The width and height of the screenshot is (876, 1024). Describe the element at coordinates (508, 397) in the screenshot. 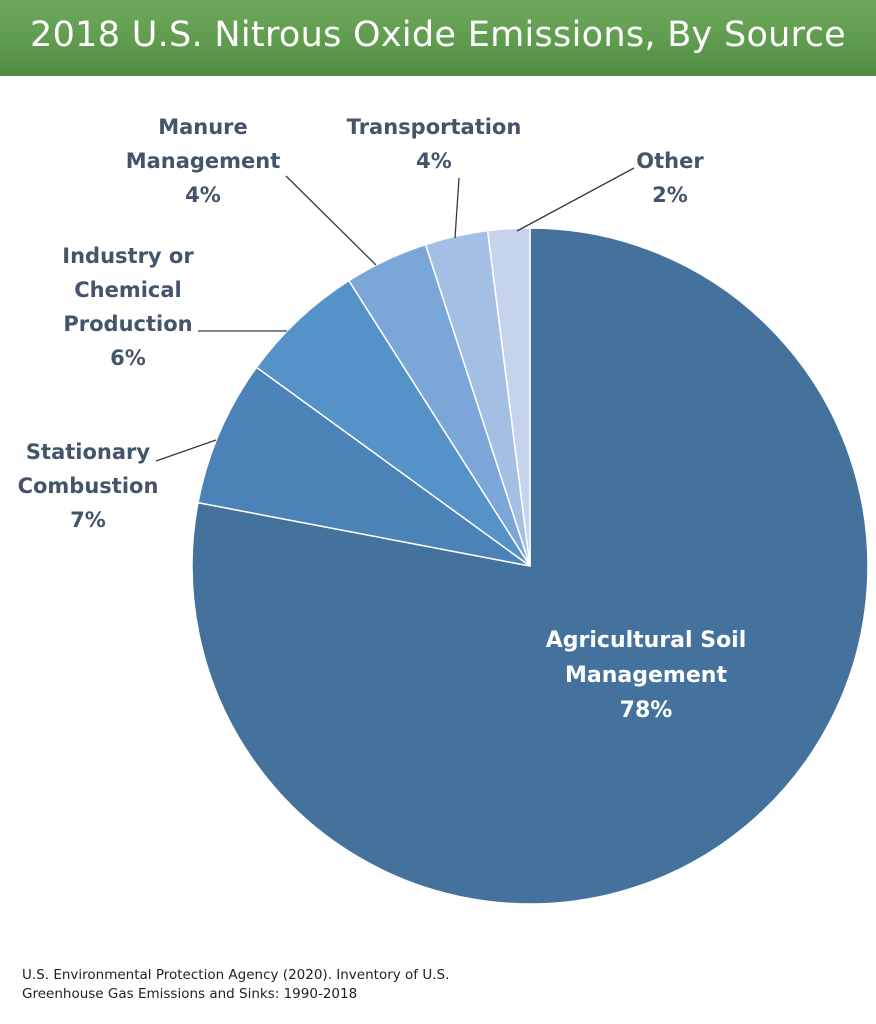

I see `pie-slice-other` at that location.